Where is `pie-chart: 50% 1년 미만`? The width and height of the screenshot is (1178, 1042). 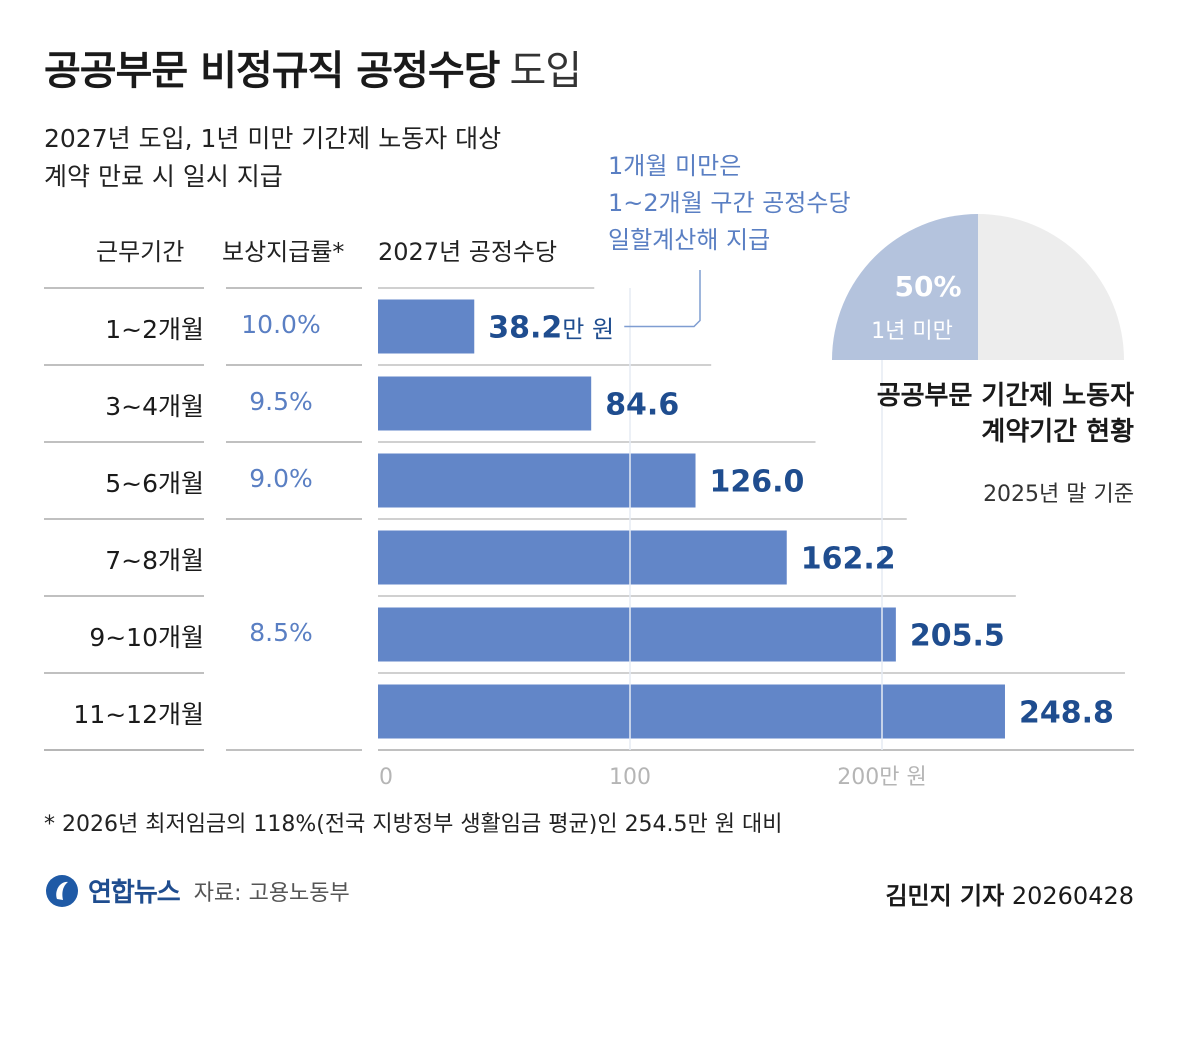 pie-chart: 50% 1년 미만 is located at coordinates (978, 287).